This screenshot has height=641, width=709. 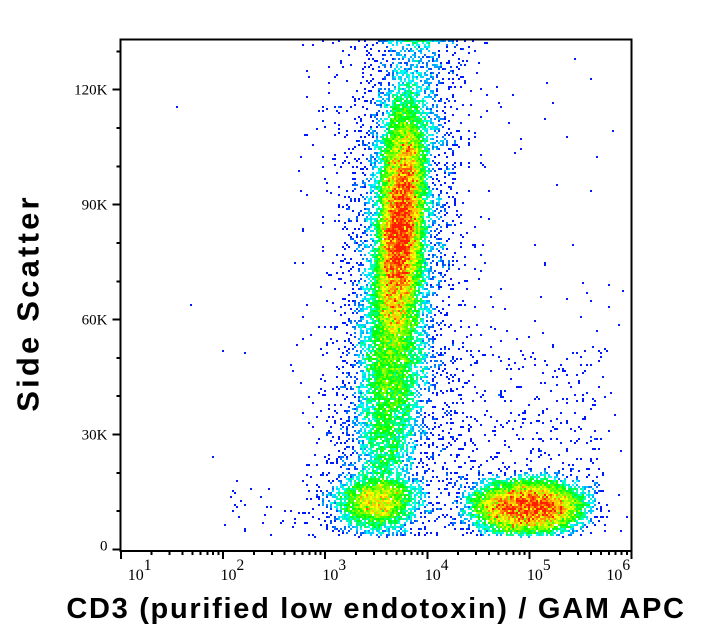 What do you see at coordinates (233, 570) in the screenshot?
I see `svg-text: 10²` at bounding box center [233, 570].